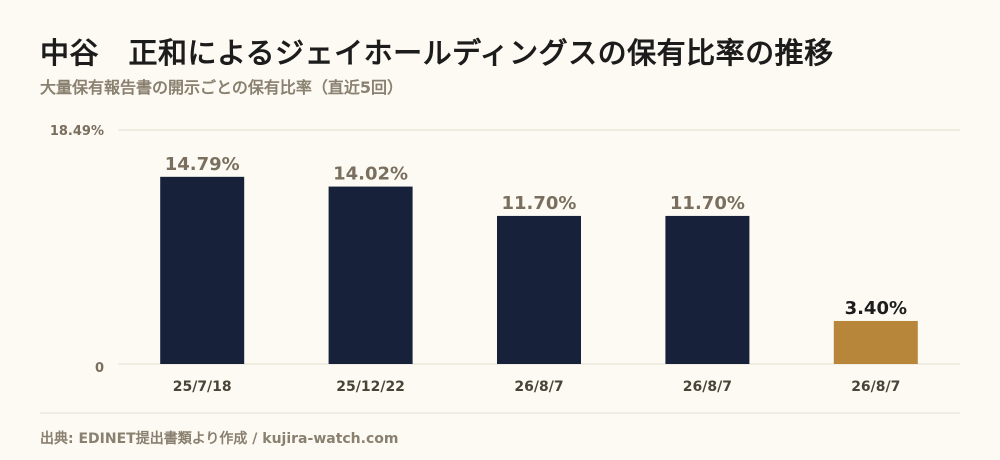 This screenshot has height=460, width=1000. What do you see at coordinates (219, 439) in the screenshot?
I see `source-note: 出典: EDINET提出書類より作成 / kujira-watch.com` at bounding box center [219, 439].